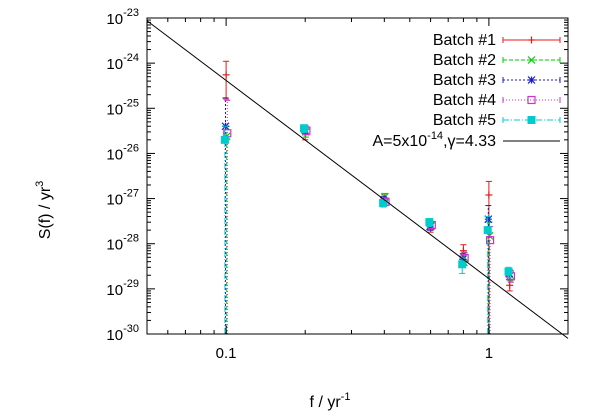 This screenshot has height=419, width=598. I want to click on y-axis-label: S(f) / yr3, so click(44, 210).